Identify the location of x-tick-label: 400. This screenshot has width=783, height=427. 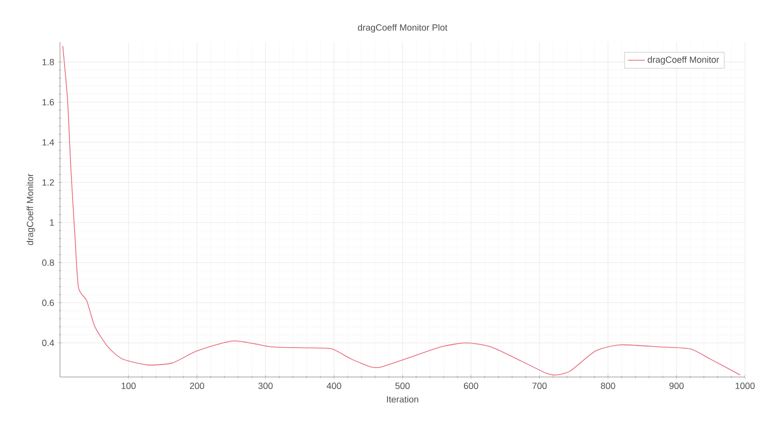
(334, 386).